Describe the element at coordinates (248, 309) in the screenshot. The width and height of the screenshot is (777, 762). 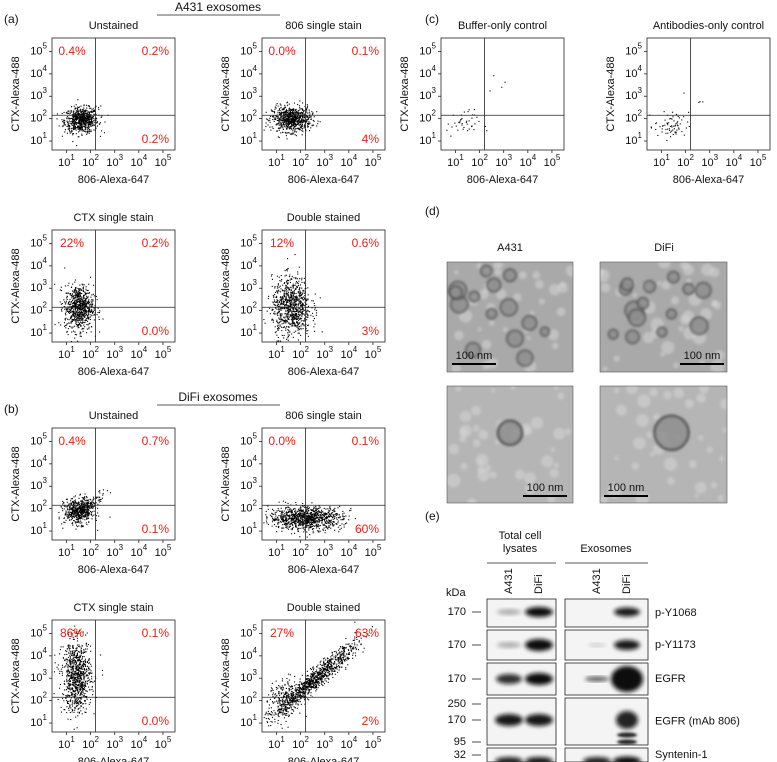
I see `y-tick-label: 102` at that location.